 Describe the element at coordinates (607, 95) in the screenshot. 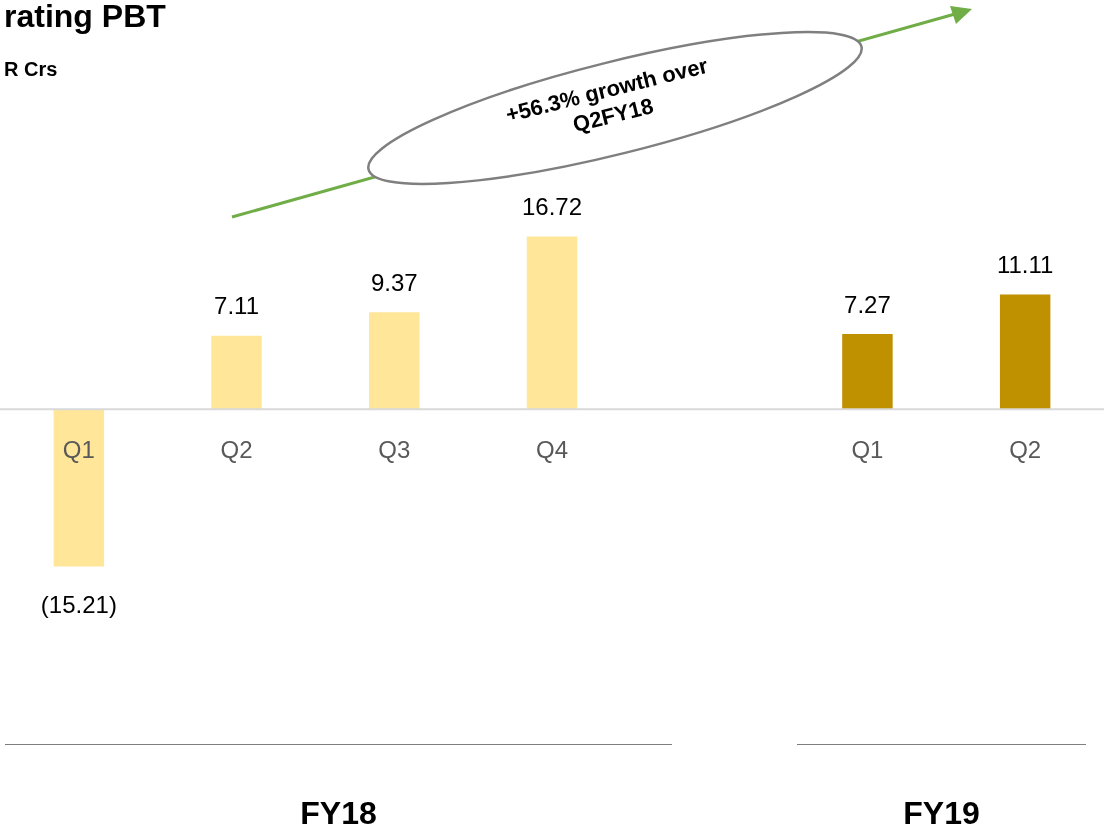

I see `text: +56.3% growth over Q2FY18` at that location.